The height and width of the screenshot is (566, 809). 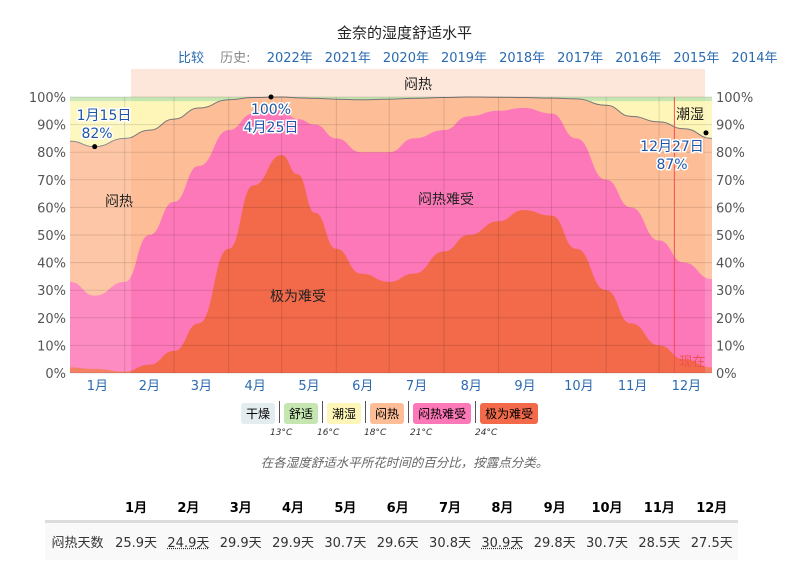 What do you see at coordinates (471, 386) in the screenshot?
I see `x-tick: 8月` at bounding box center [471, 386].